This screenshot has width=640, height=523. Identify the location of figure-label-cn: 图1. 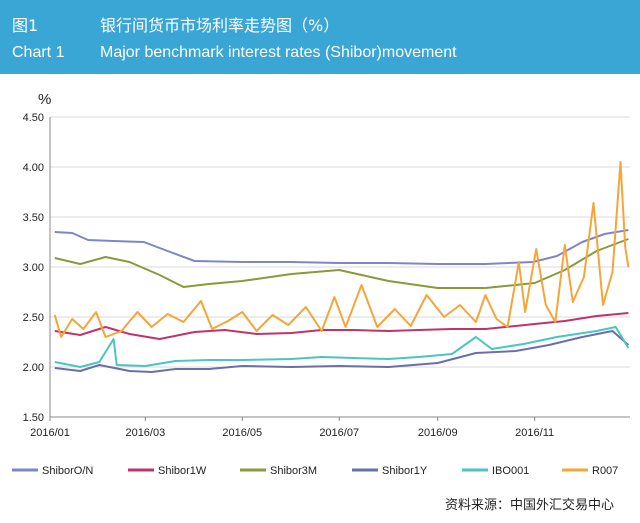
(25, 25).